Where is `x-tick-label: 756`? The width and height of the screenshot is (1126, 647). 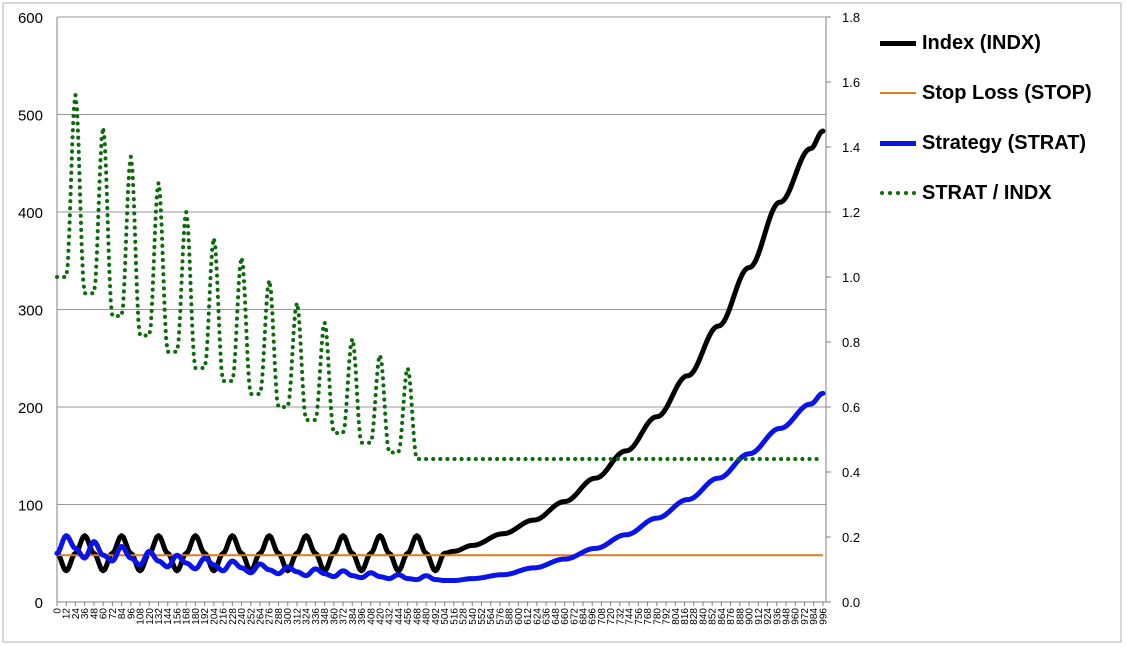 x-tick-label: 756 is located at coordinates (639, 616).